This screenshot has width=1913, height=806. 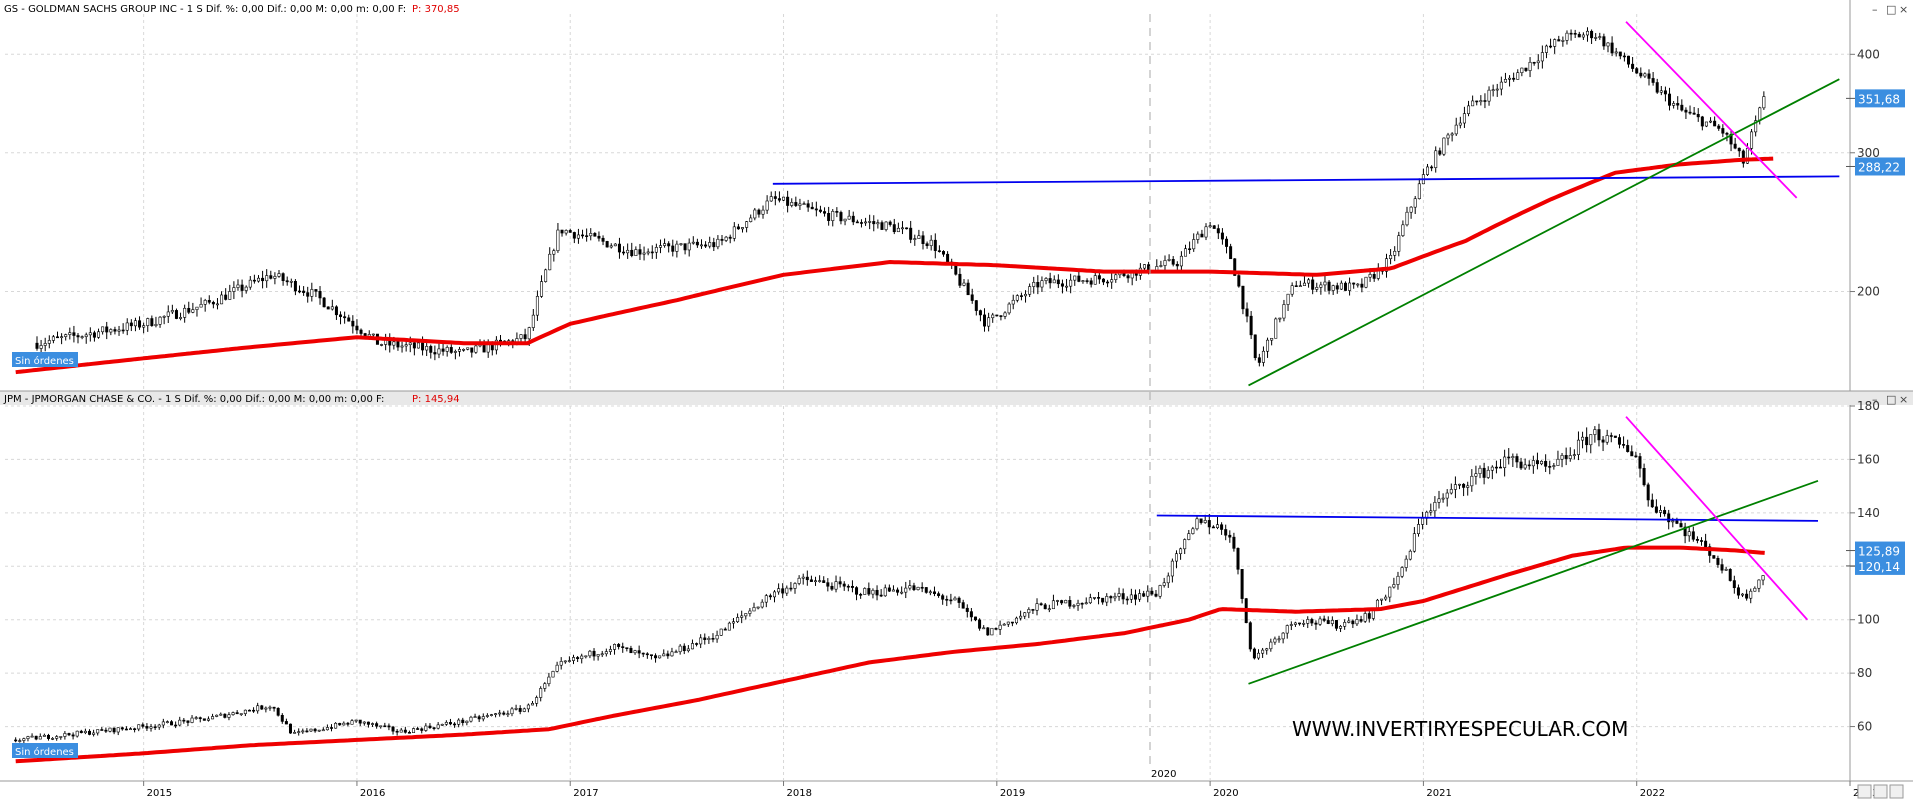 What do you see at coordinates (1896, 791) in the screenshot?
I see `scroll-right-button` at bounding box center [1896, 791].